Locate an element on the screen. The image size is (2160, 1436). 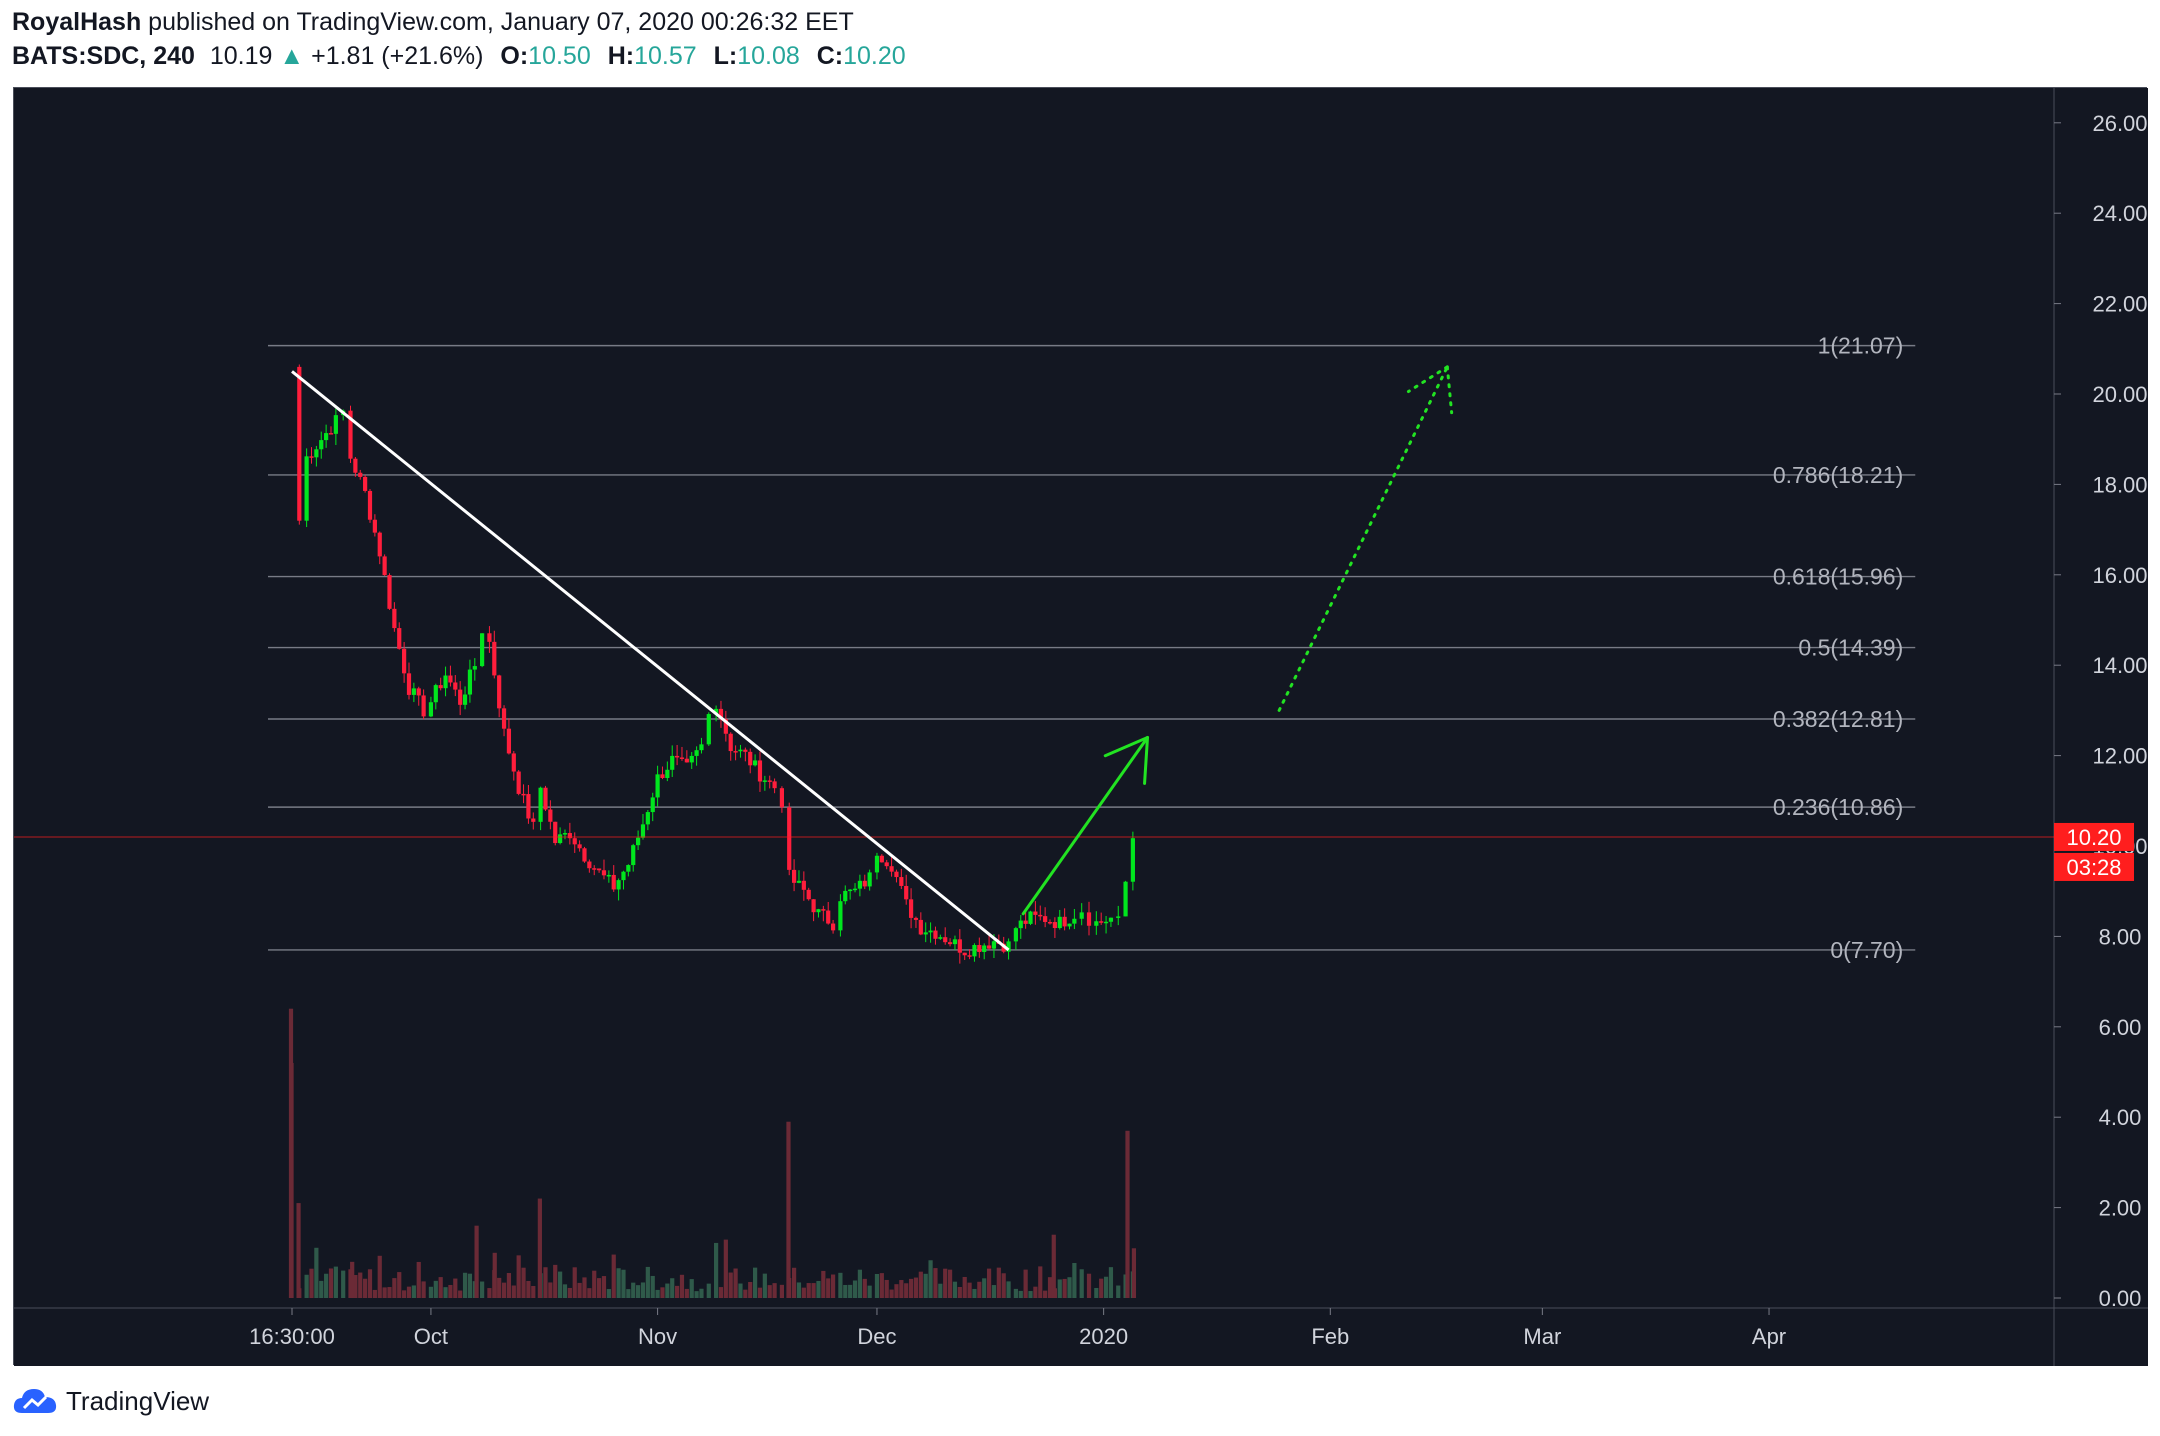
fib-level-label: 0.786(18.21) is located at coordinates (1838, 475).